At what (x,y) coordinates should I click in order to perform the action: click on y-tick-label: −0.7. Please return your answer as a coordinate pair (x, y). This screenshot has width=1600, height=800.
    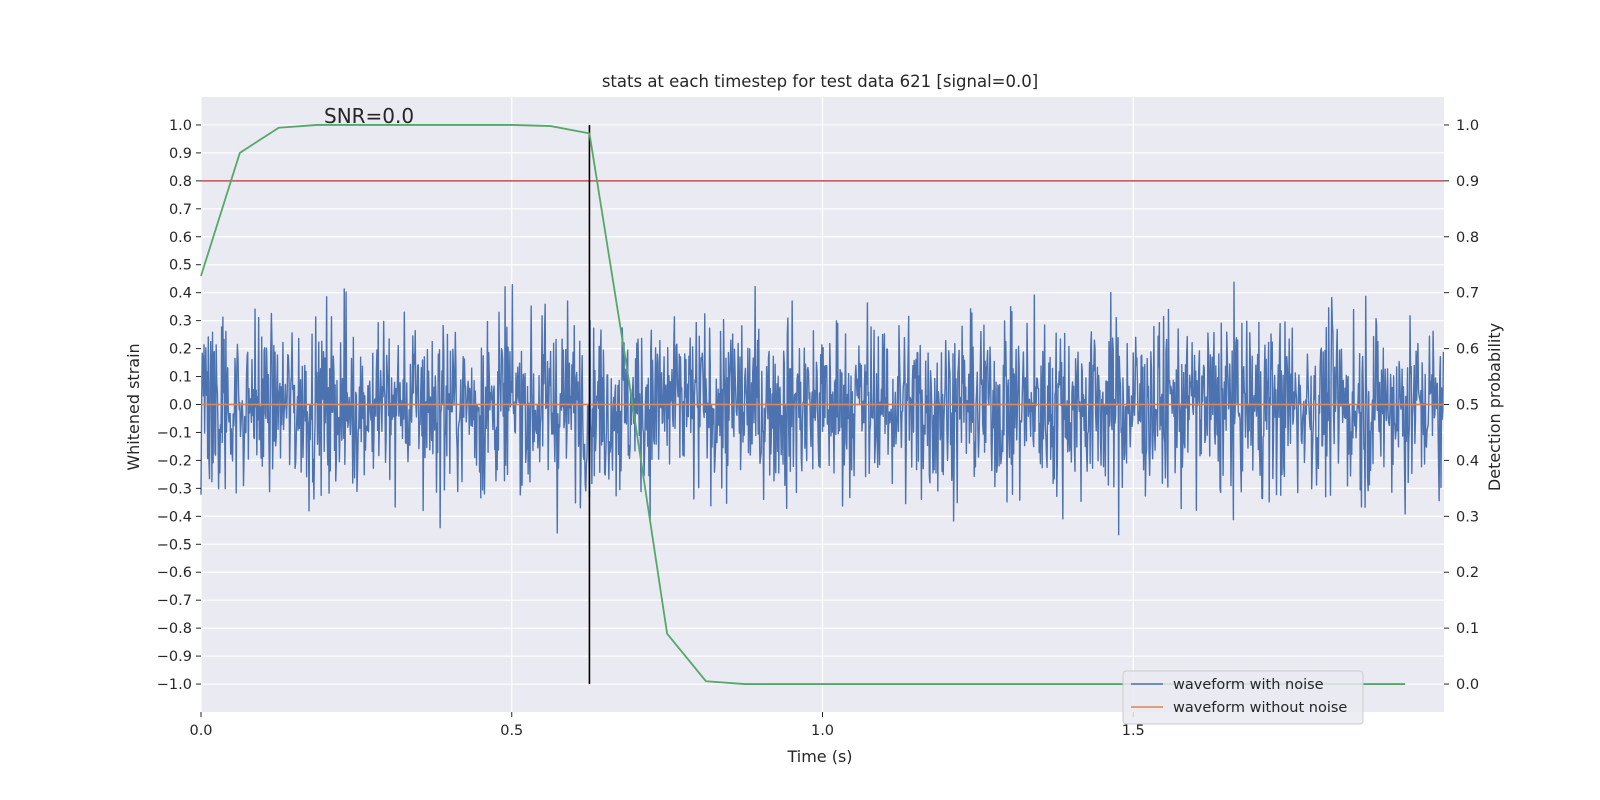
    Looking at the image, I should click on (174, 601).